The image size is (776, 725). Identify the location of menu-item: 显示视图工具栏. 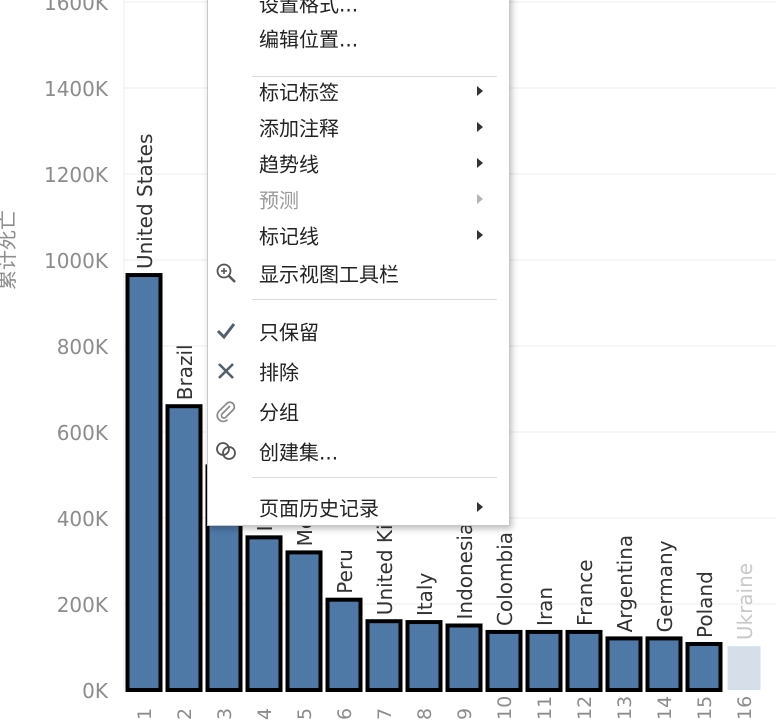
(358, 273).